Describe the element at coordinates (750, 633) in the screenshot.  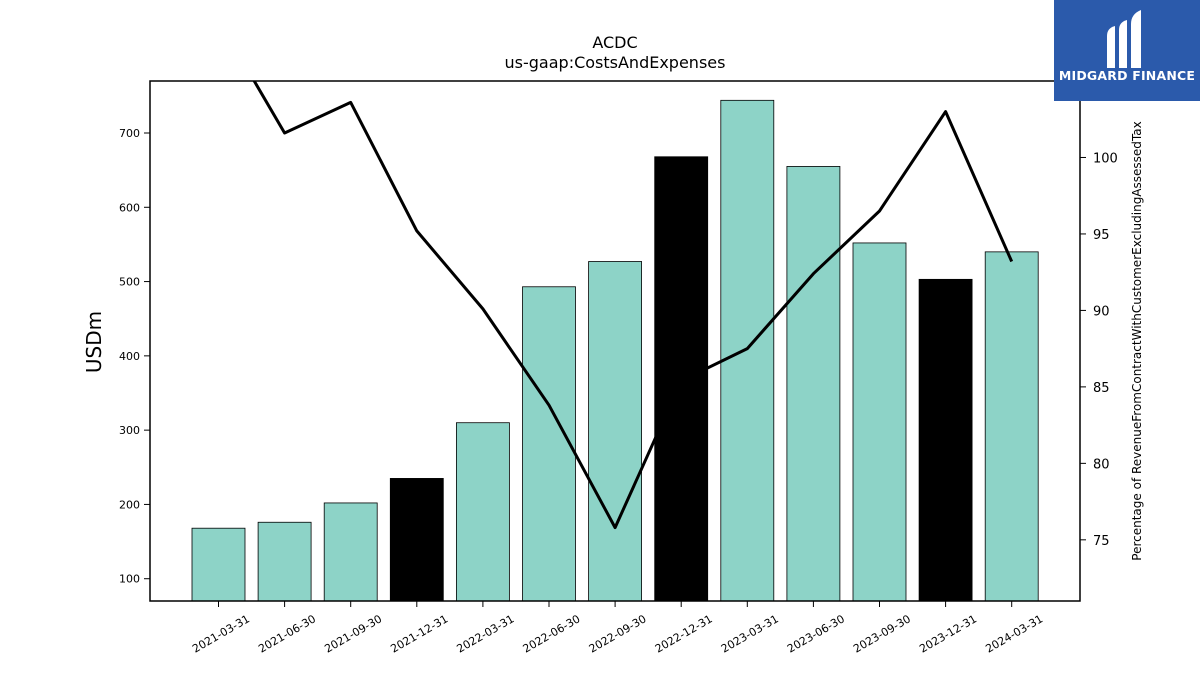
I see `x-tick-label: 2023-03-31` at that location.